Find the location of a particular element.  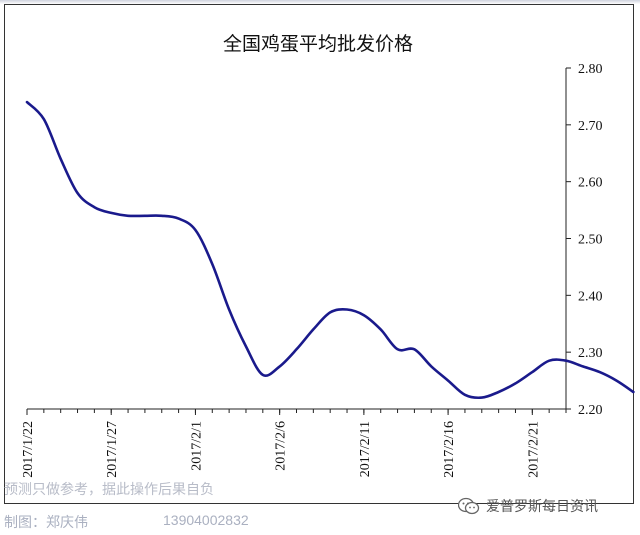

y-tick-label: 2.30 is located at coordinates (590, 353).